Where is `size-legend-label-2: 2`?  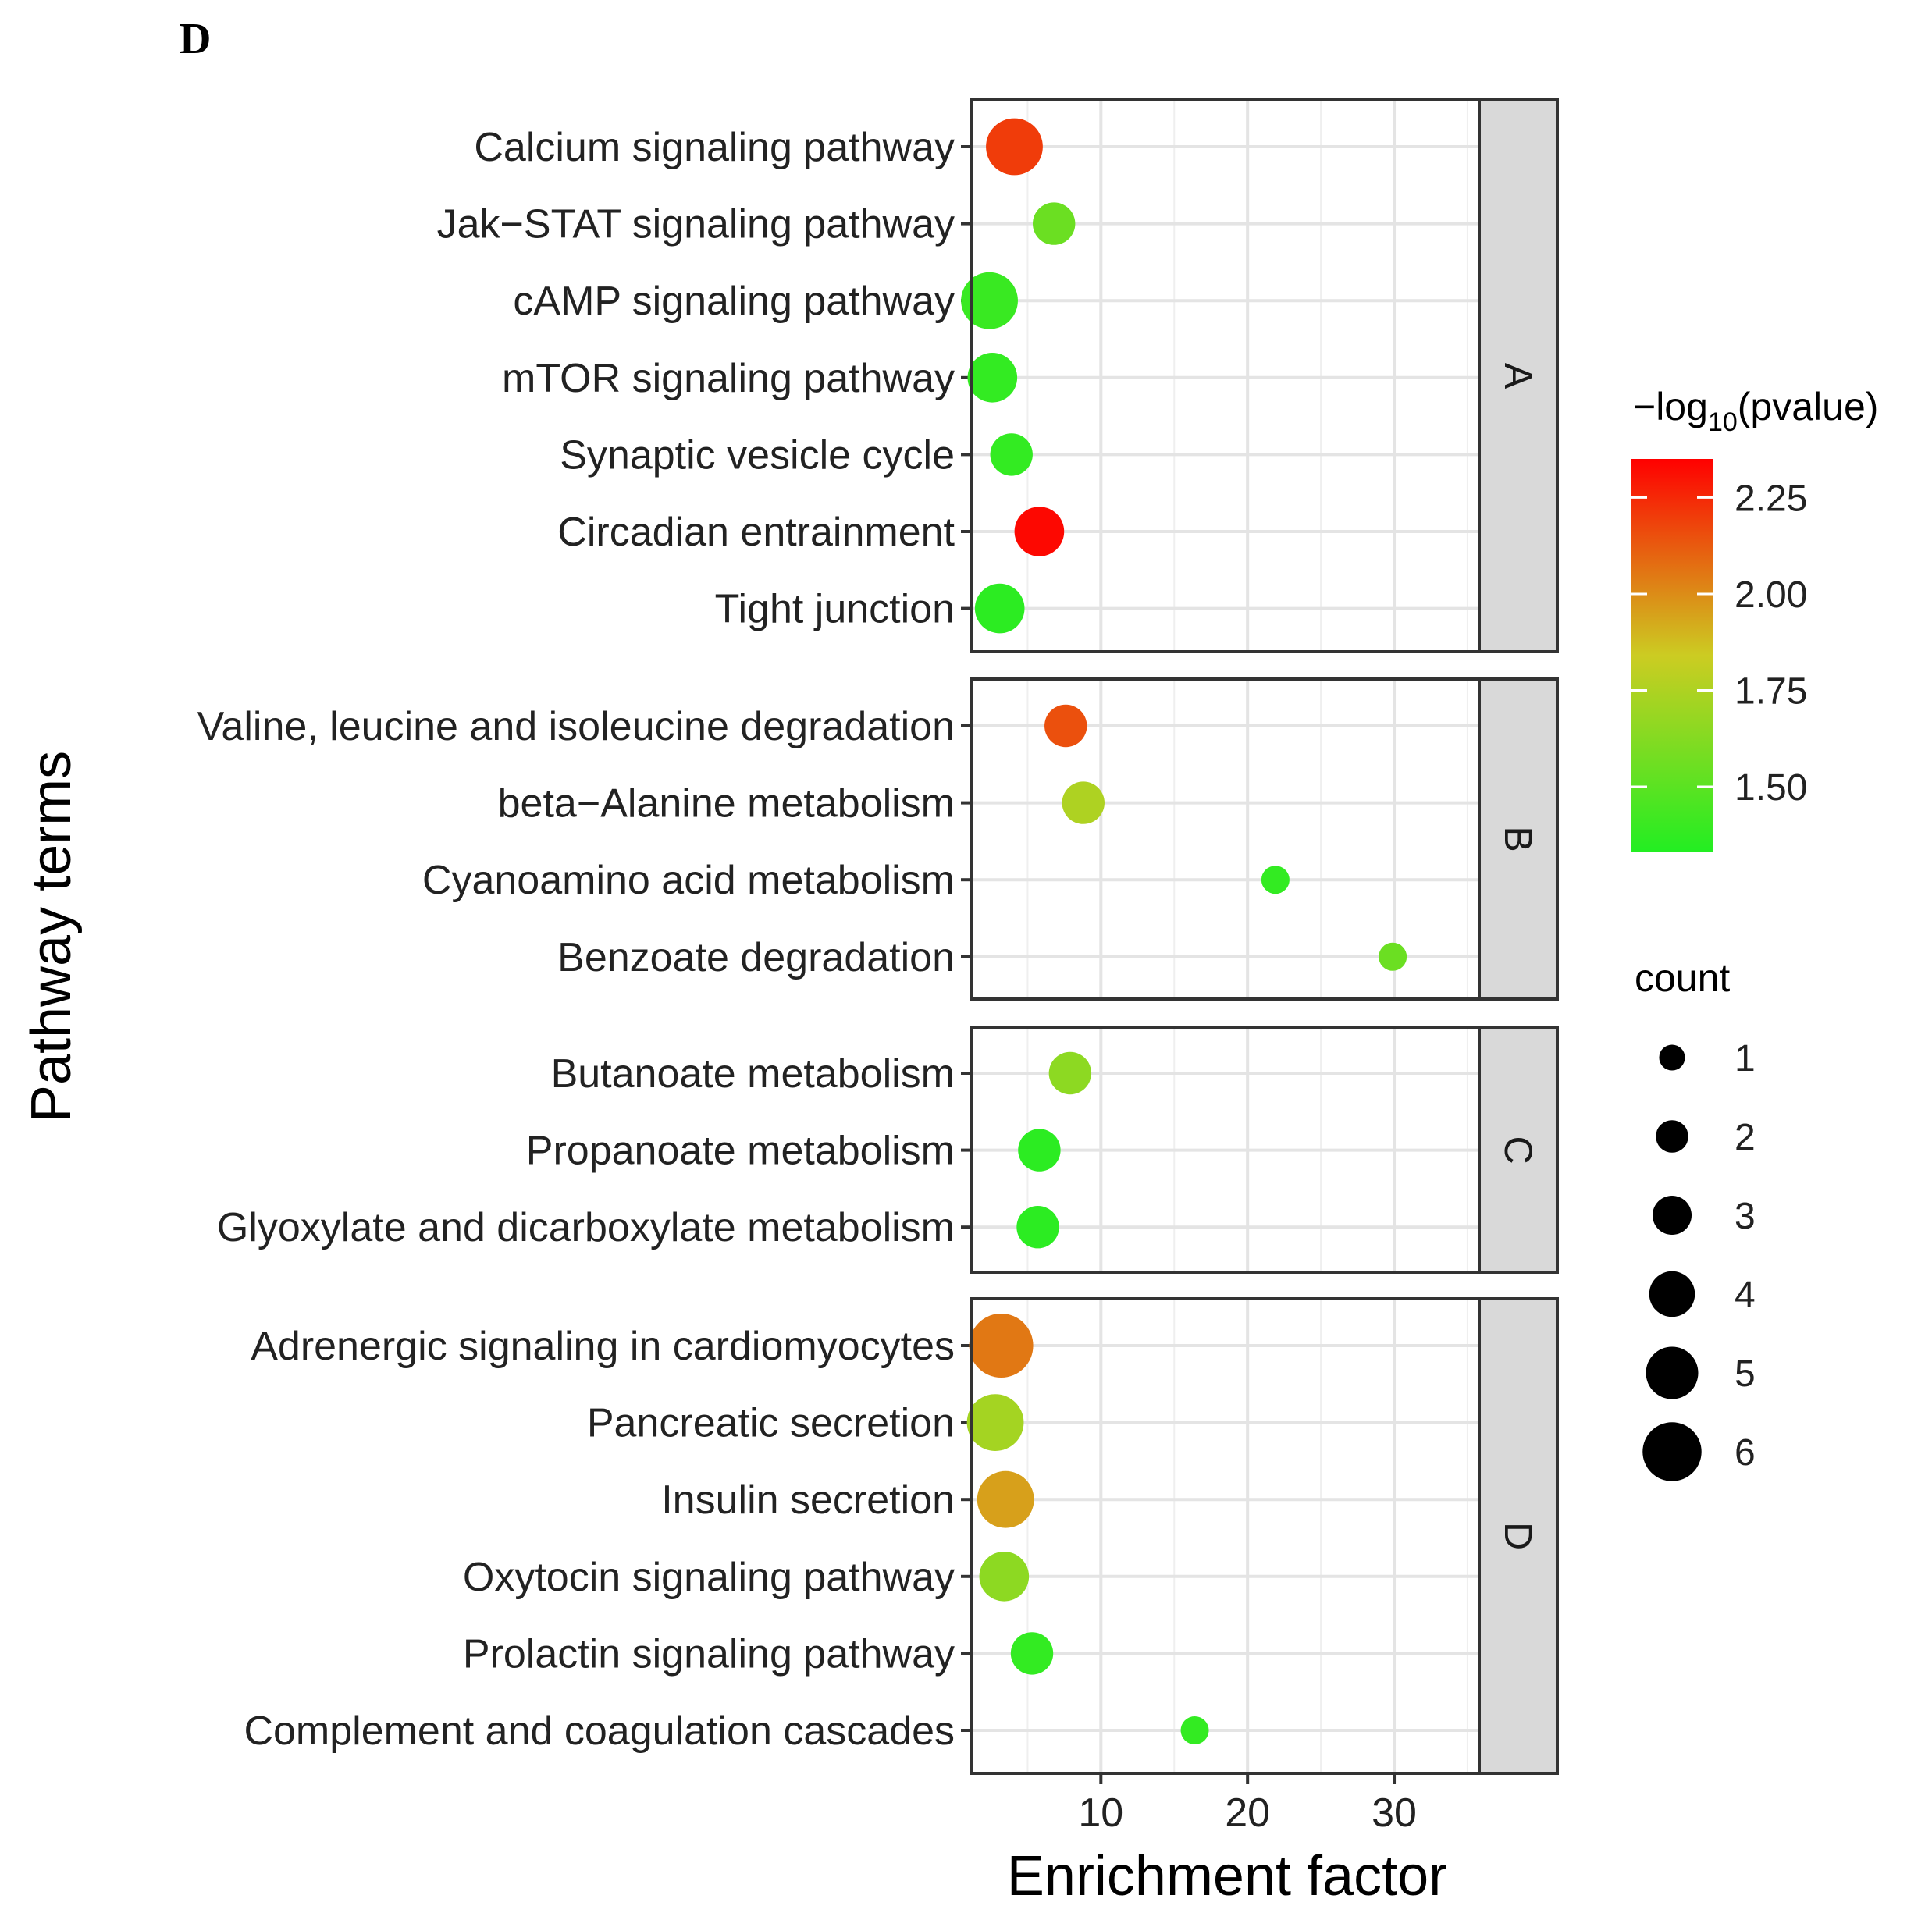 size-legend-label-2: 2 is located at coordinates (1745, 1137).